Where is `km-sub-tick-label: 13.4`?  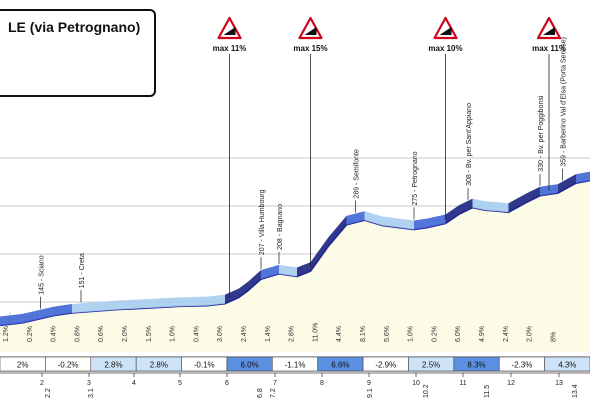 km-sub-tick-label: 13.4 is located at coordinates (575, 391).